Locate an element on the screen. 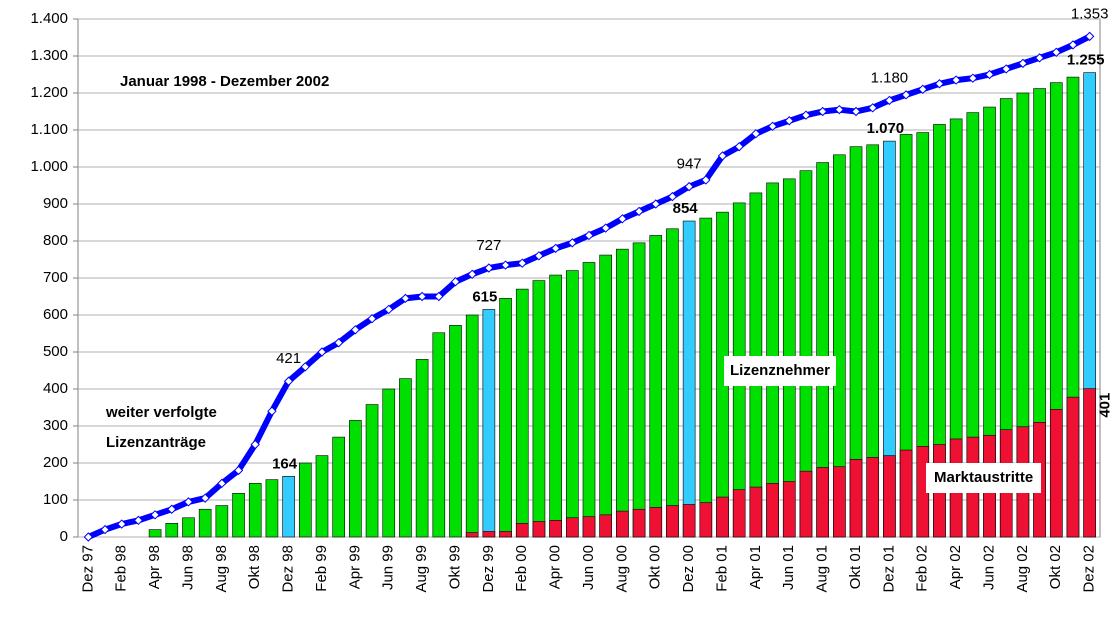  x-tick-label: Okt 98 is located at coordinates (254, 567).